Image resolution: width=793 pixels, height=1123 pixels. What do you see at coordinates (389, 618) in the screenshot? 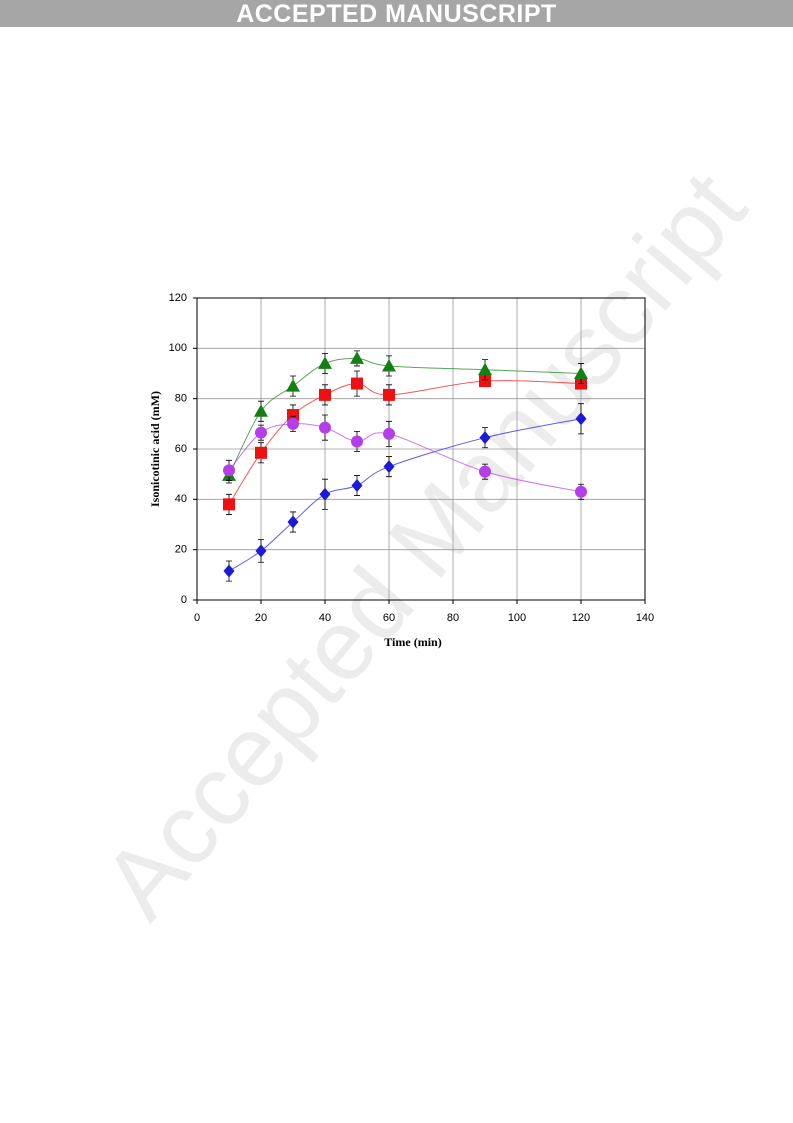
I see `x-tick-label: 60` at bounding box center [389, 618].